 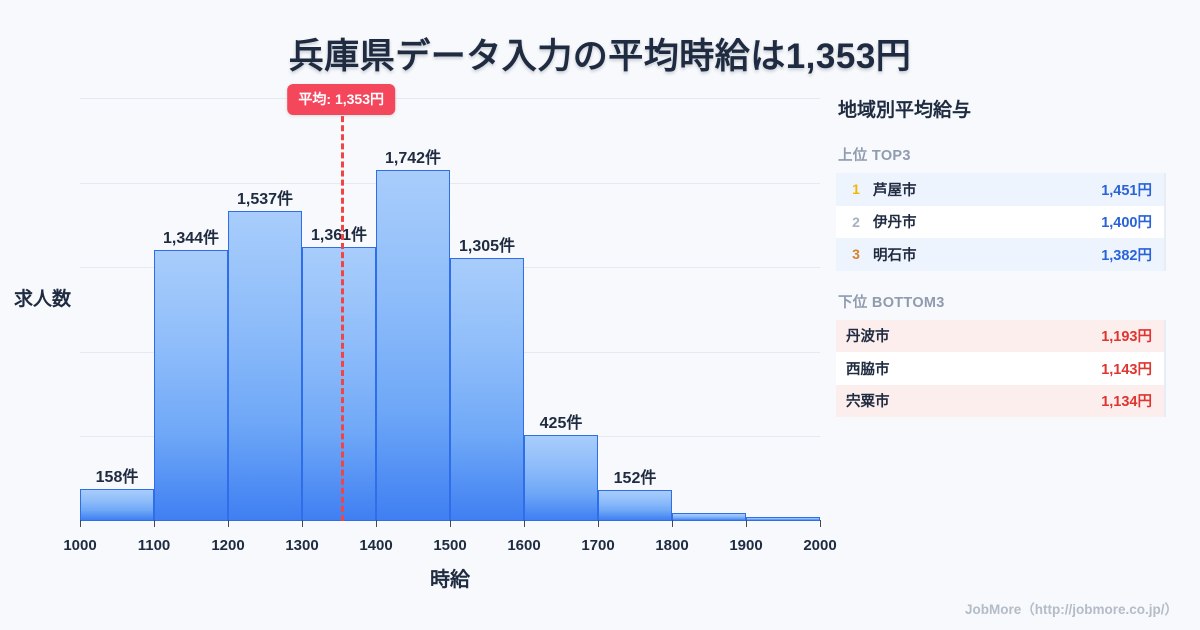 What do you see at coordinates (895, 255) in the screenshot?
I see `city-name: 明石市` at bounding box center [895, 255].